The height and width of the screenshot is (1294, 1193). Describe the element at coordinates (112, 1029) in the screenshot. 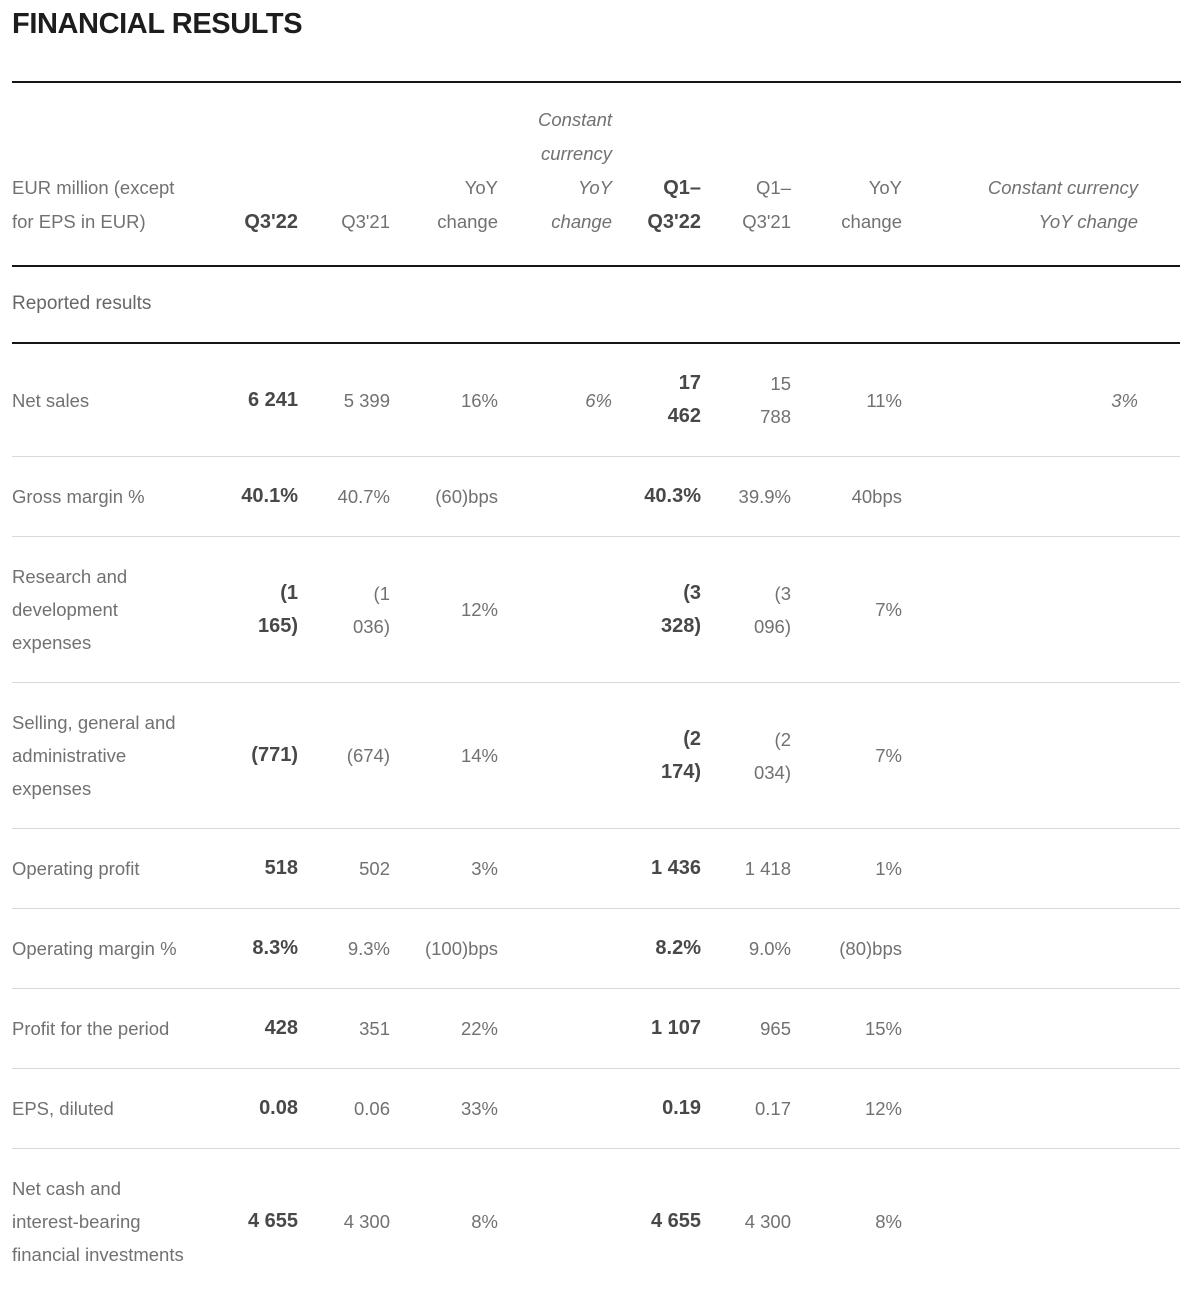

I see `row-label: Profit for the period` at that location.